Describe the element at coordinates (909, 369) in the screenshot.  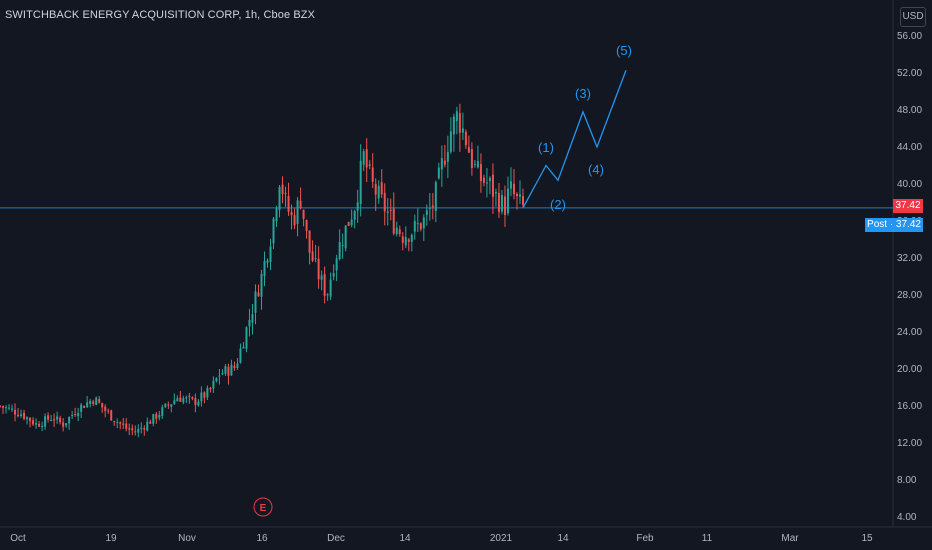
I see `y-tick-label: 20.00` at that location.